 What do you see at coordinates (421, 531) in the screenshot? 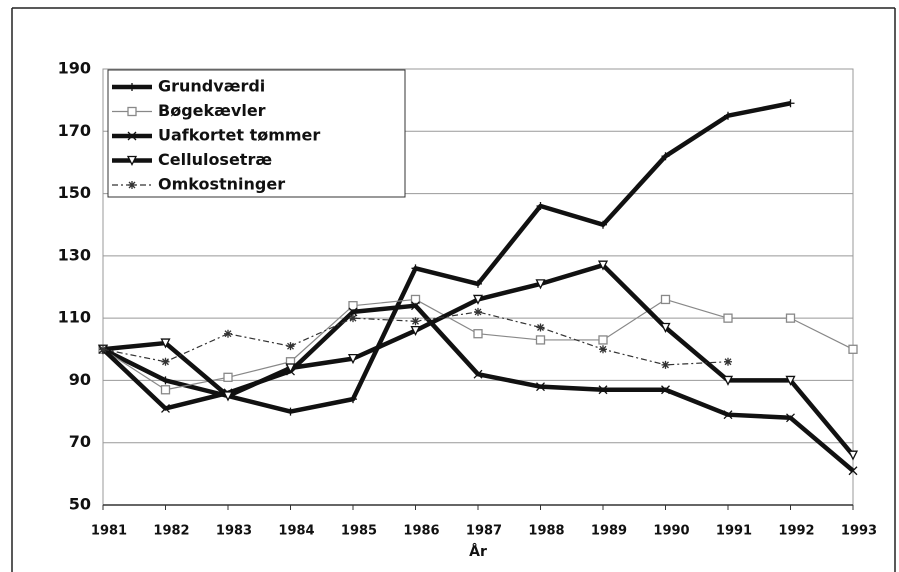
I see `x-tick-label: 1986` at bounding box center [421, 531].